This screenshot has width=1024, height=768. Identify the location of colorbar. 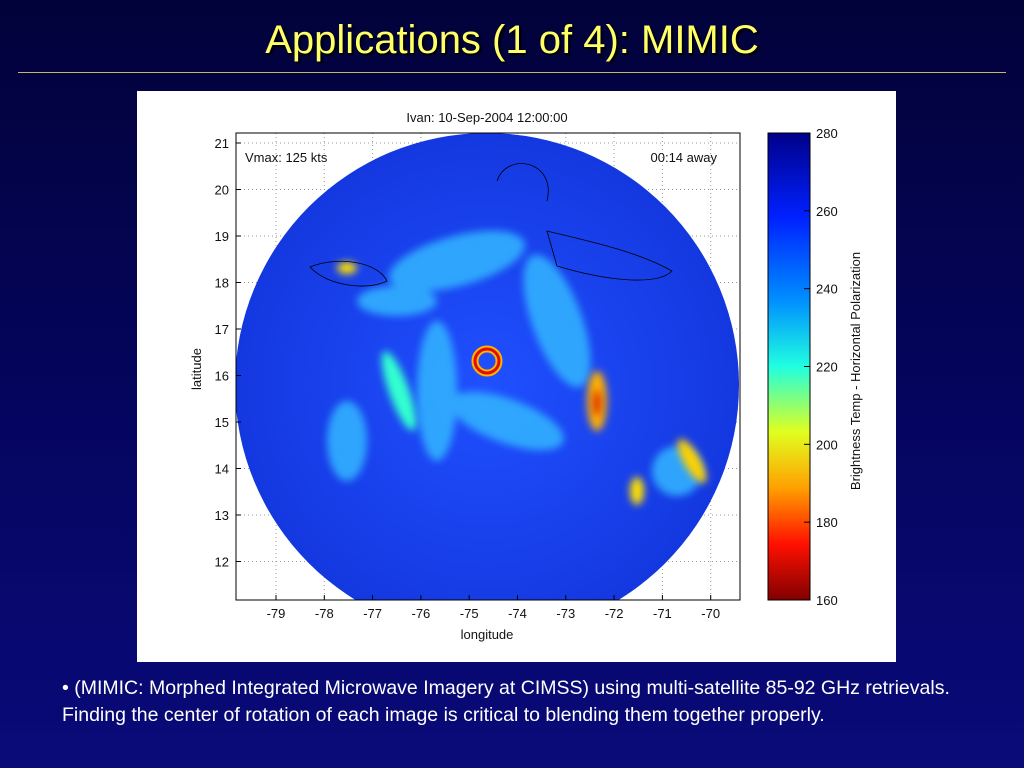
(789, 366).